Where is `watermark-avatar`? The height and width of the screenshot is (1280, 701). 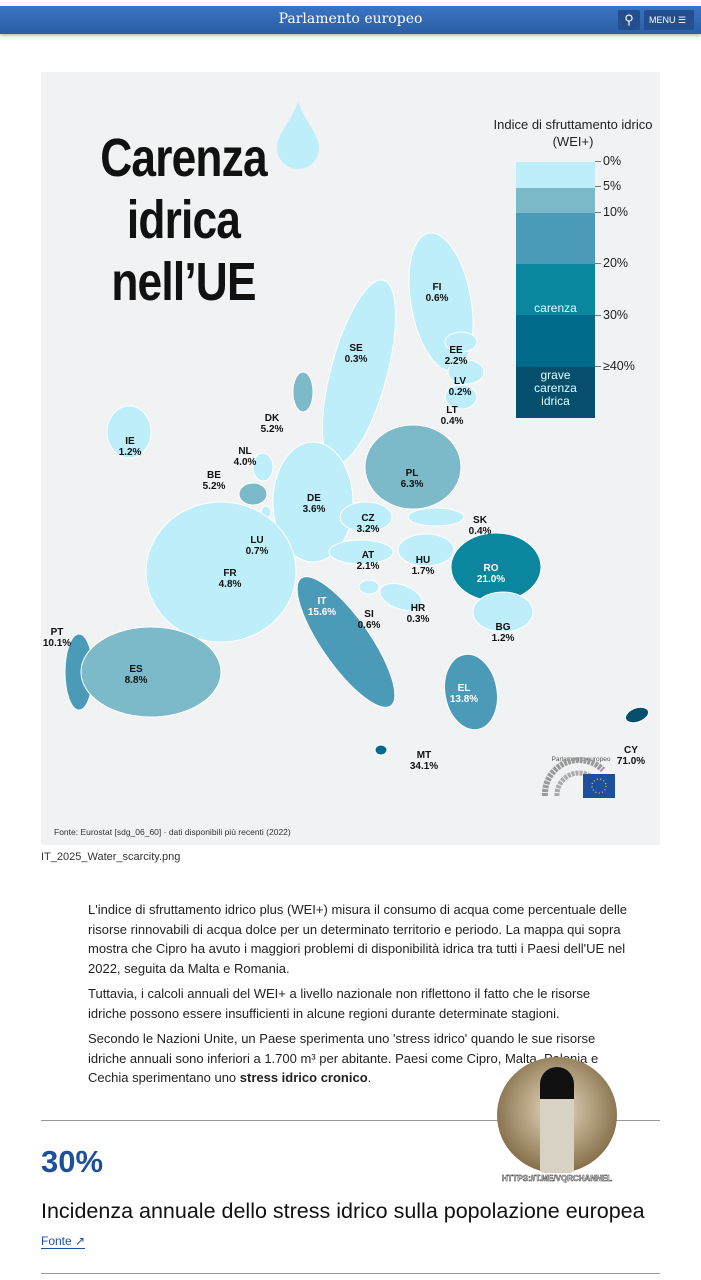 watermark-avatar is located at coordinates (557, 1115).